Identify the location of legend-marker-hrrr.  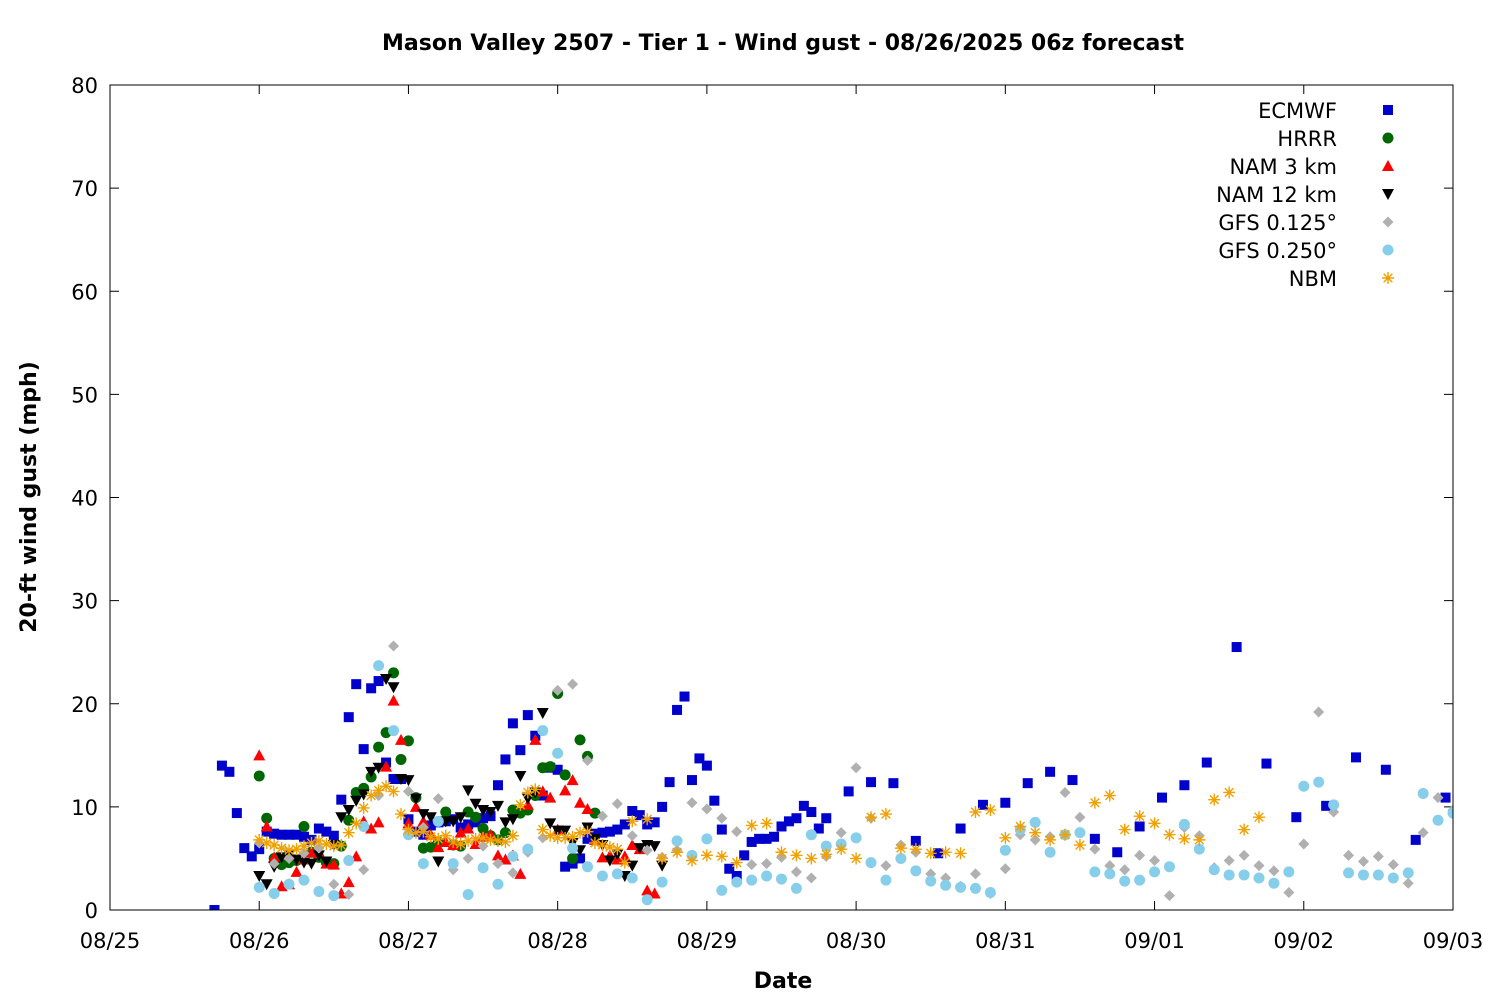
(1388, 138).